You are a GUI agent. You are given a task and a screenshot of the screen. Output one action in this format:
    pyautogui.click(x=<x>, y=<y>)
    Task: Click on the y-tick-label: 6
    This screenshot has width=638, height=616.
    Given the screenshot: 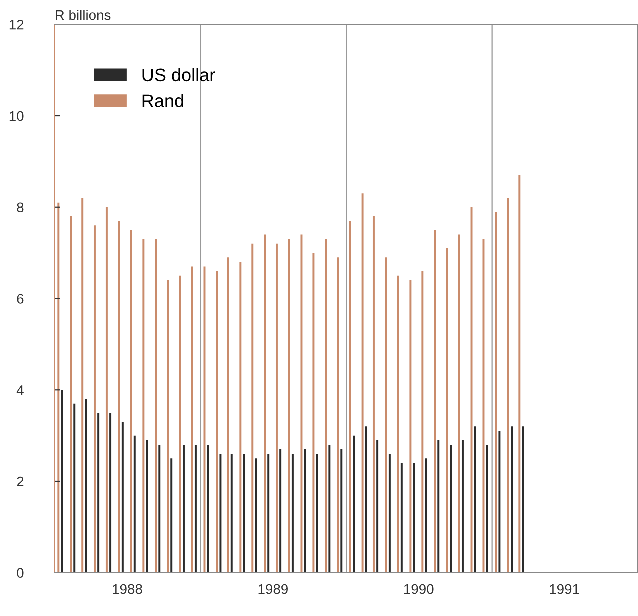 What is the action you would take?
    pyautogui.click(x=20, y=299)
    